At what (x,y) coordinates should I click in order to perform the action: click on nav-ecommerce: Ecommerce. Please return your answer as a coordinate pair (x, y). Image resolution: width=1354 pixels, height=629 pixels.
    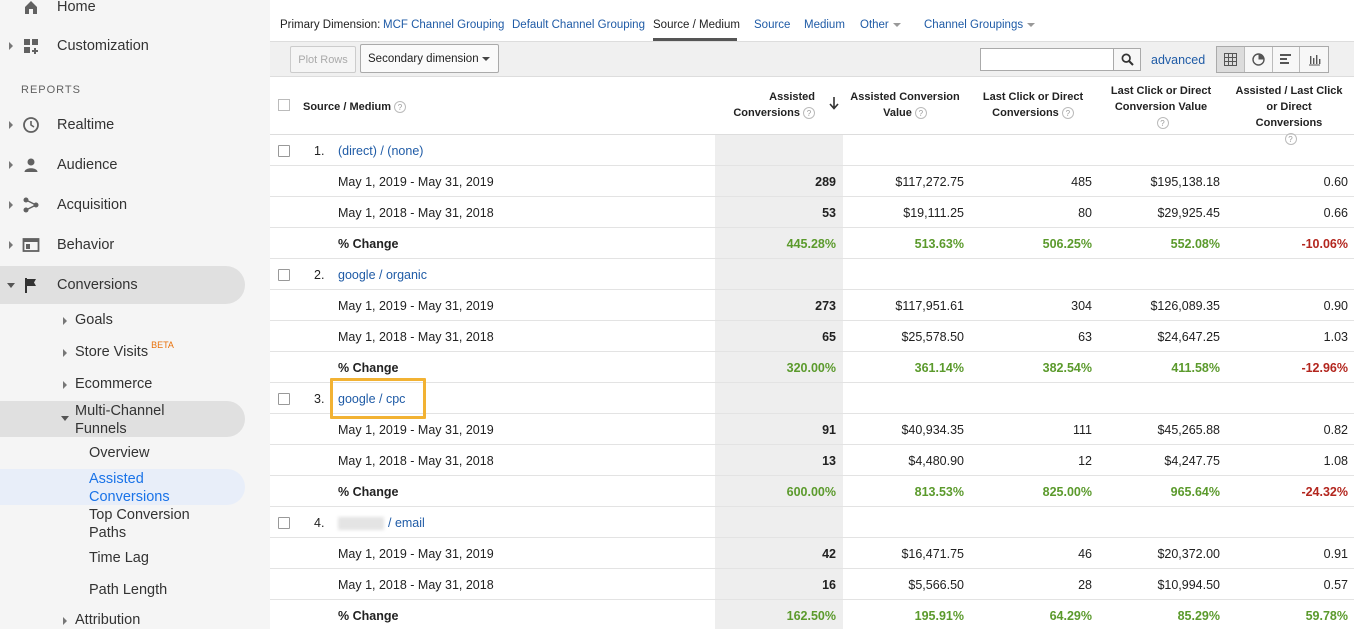
    Looking at the image, I should click on (114, 384).